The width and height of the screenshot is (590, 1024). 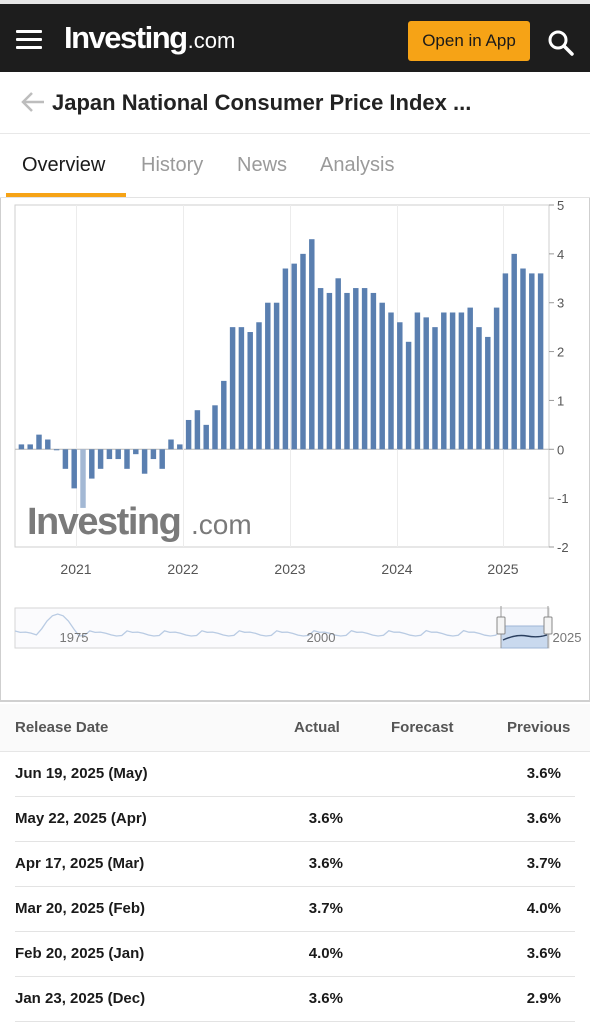 I want to click on x-tick-label: 2023, so click(x=289, y=569).